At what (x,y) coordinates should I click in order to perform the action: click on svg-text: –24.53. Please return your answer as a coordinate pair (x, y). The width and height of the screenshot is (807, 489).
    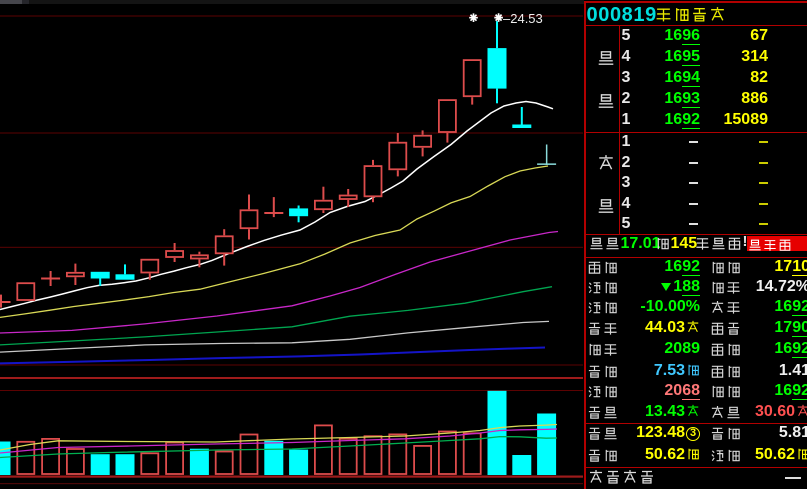
    Looking at the image, I should click on (523, 18).